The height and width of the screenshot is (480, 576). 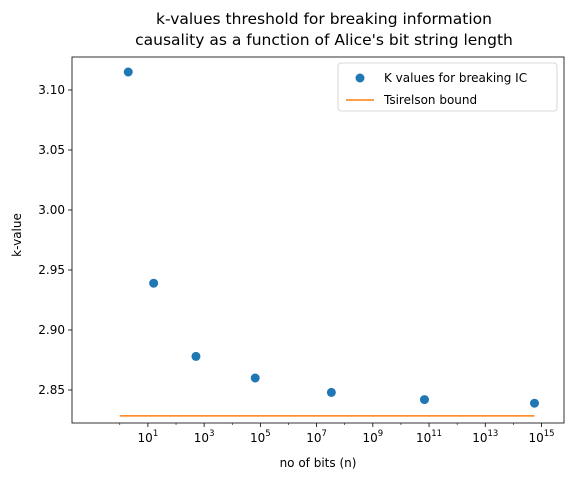 I want to click on legend-box, so click(x=447, y=87).